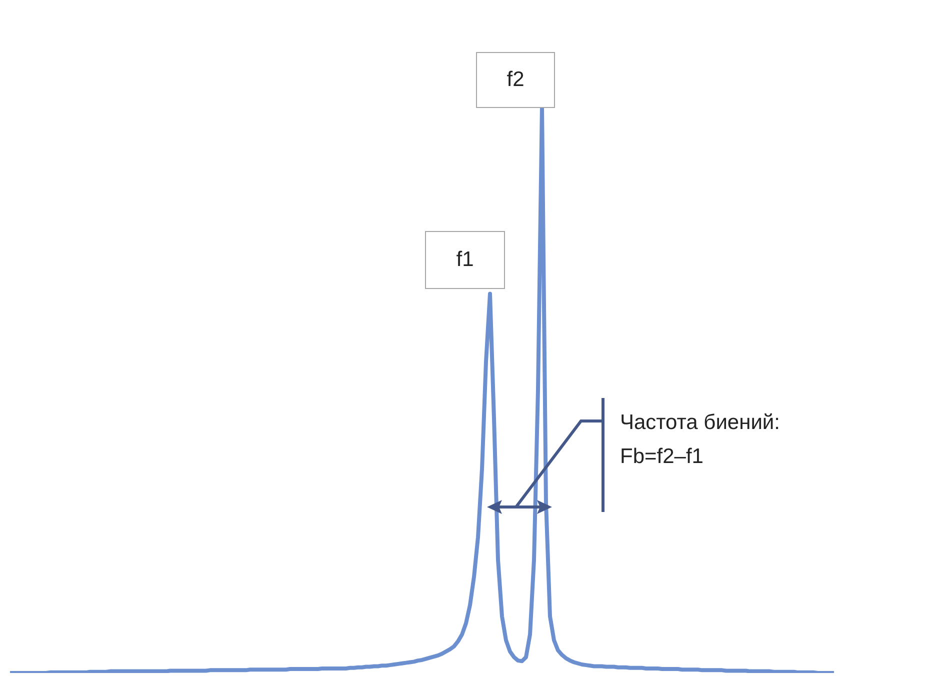 The image size is (928, 677). Describe the element at coordinates (700, 440) in the screenshot. I see `annotation: Частота биений: Fb=f2–f1` at that location.